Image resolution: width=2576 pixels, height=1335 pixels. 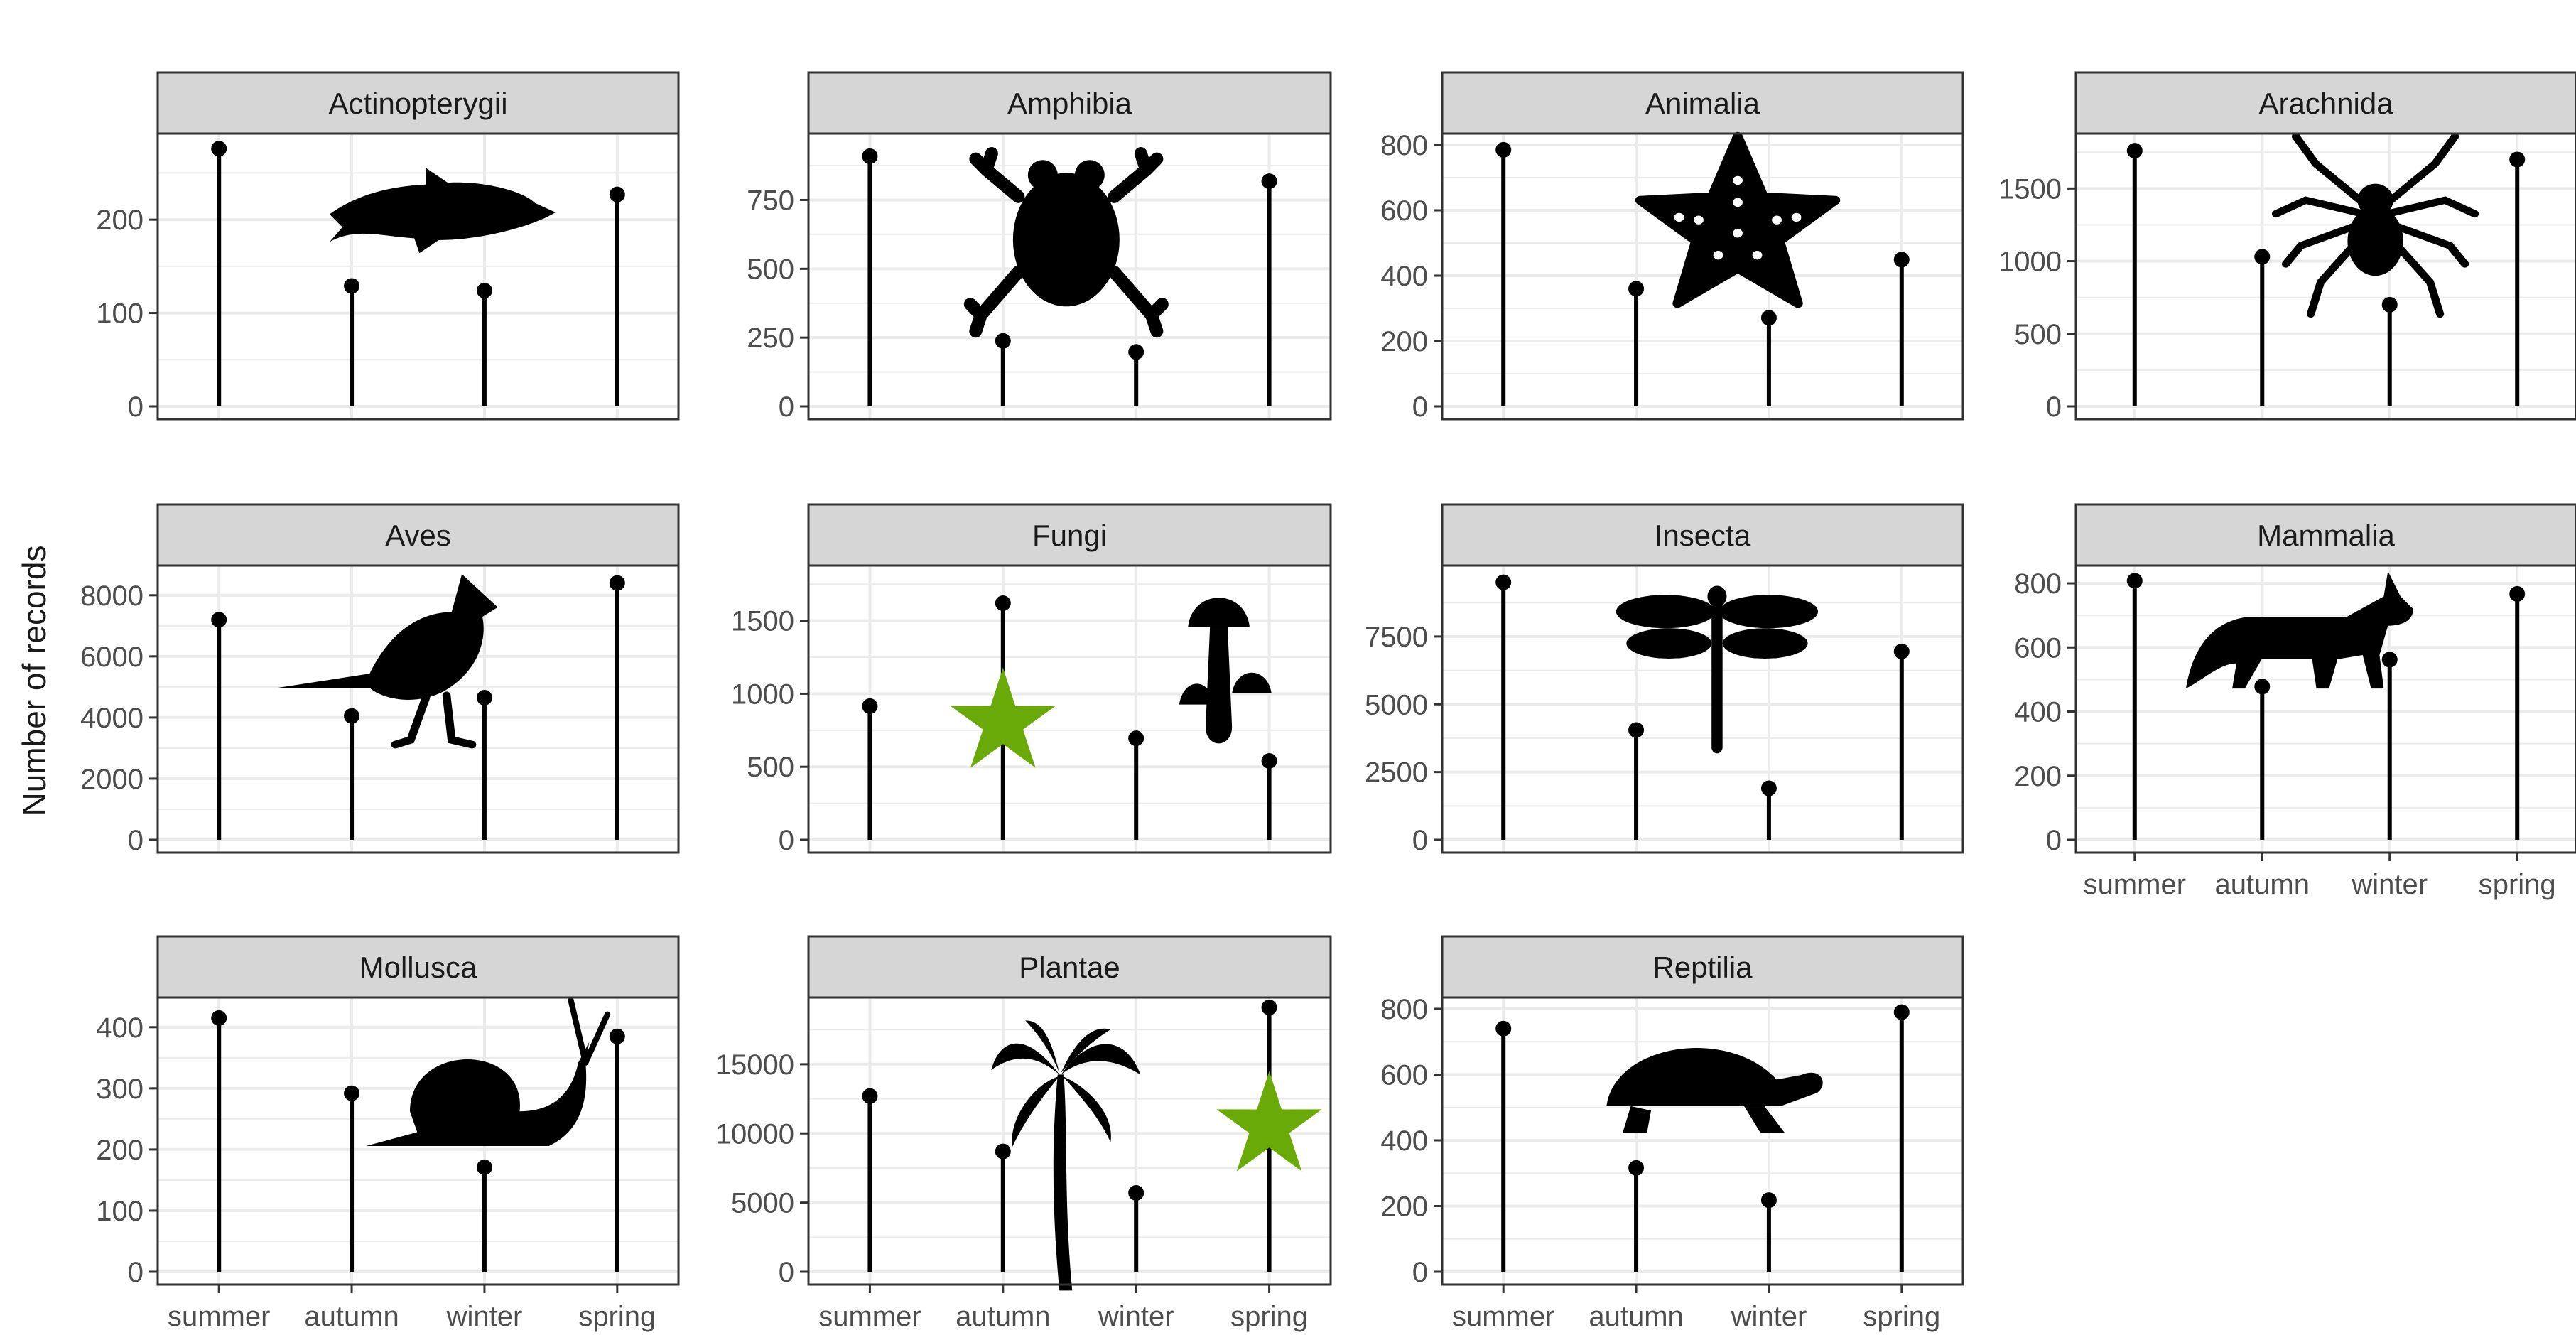 What do you see at coordinates (387, 637) in the screenshot?
I see `bird-body` at bounding box center [387, 637].